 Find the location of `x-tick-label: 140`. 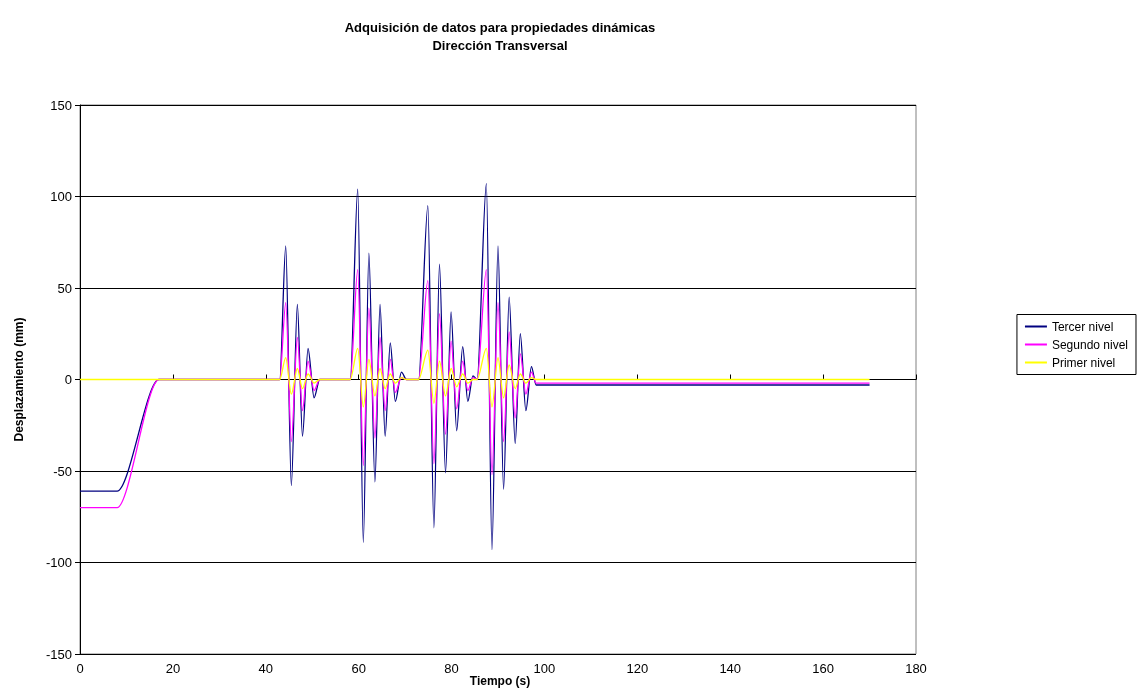

x-tick-label: 140 is located at coordinates (730, 668).